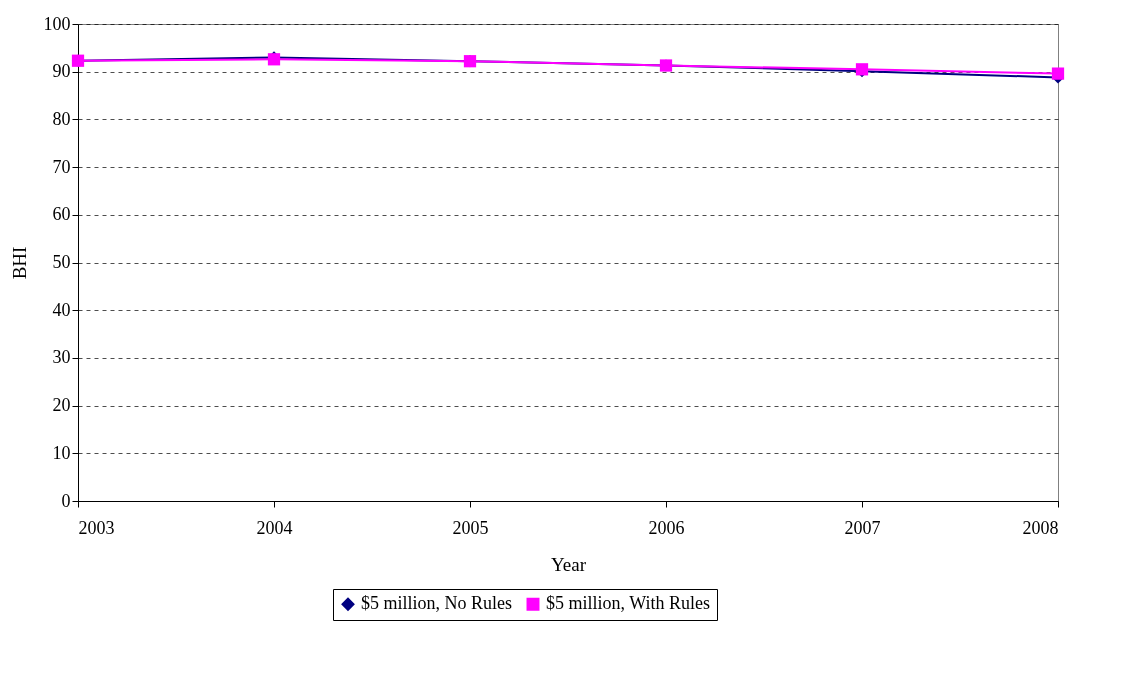  Describe the element at coordinates (666, 527) in the screenshot. I see `x-tick-label: 2006` at that location.